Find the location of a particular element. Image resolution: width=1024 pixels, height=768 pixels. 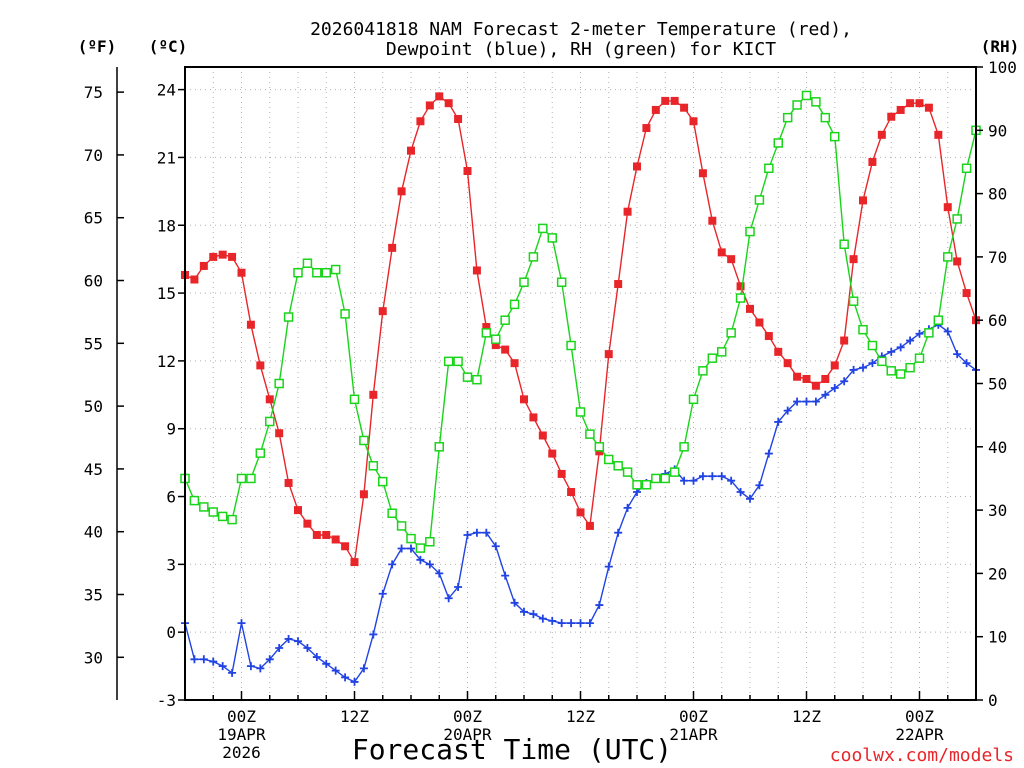

fahrenheit-tick-label: 65 is located at coordinates (93, 218).